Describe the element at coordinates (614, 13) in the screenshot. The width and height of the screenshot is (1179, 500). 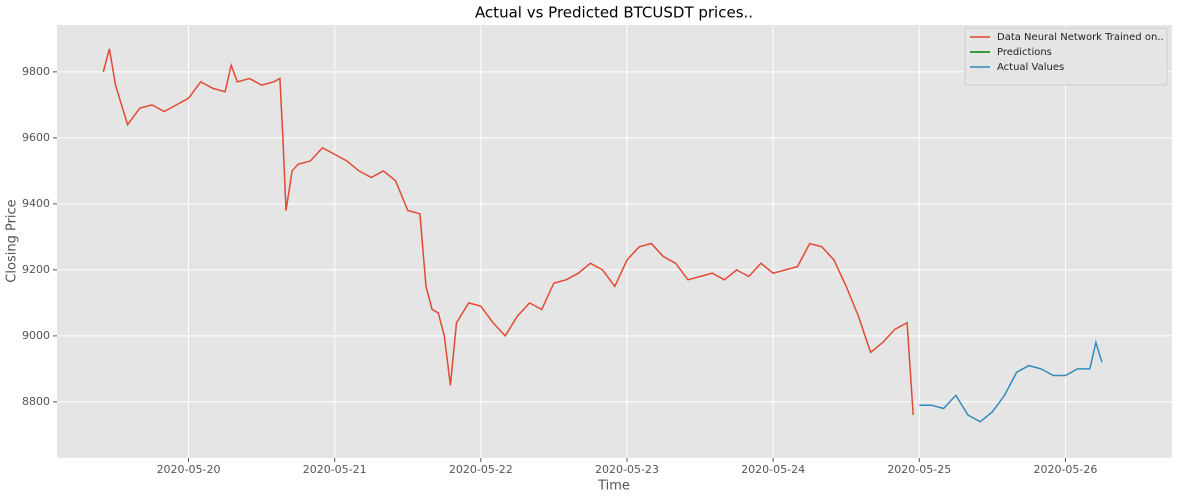
I see `chart-title: Actual vs Predicted BTCUSDT prices..` at that location.